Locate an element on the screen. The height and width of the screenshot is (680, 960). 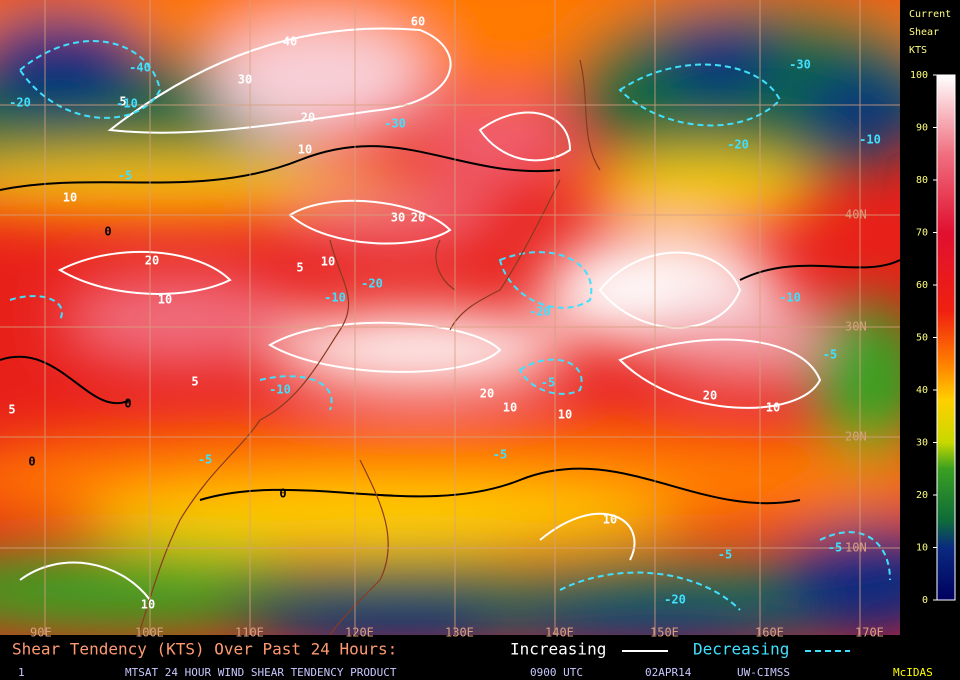
longitude-label: 120E is located at coordinates (359, 633).